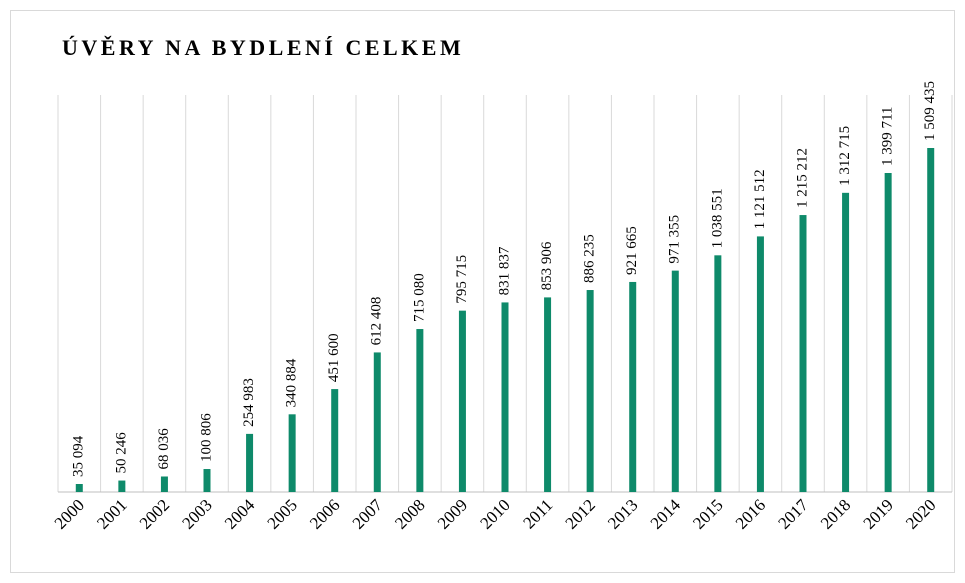 The width and height of the screenshot is (965, 583). Describe the element at coordinates (802, 178) in the screenshot. I see `value-label: 1 215 212` at that location.